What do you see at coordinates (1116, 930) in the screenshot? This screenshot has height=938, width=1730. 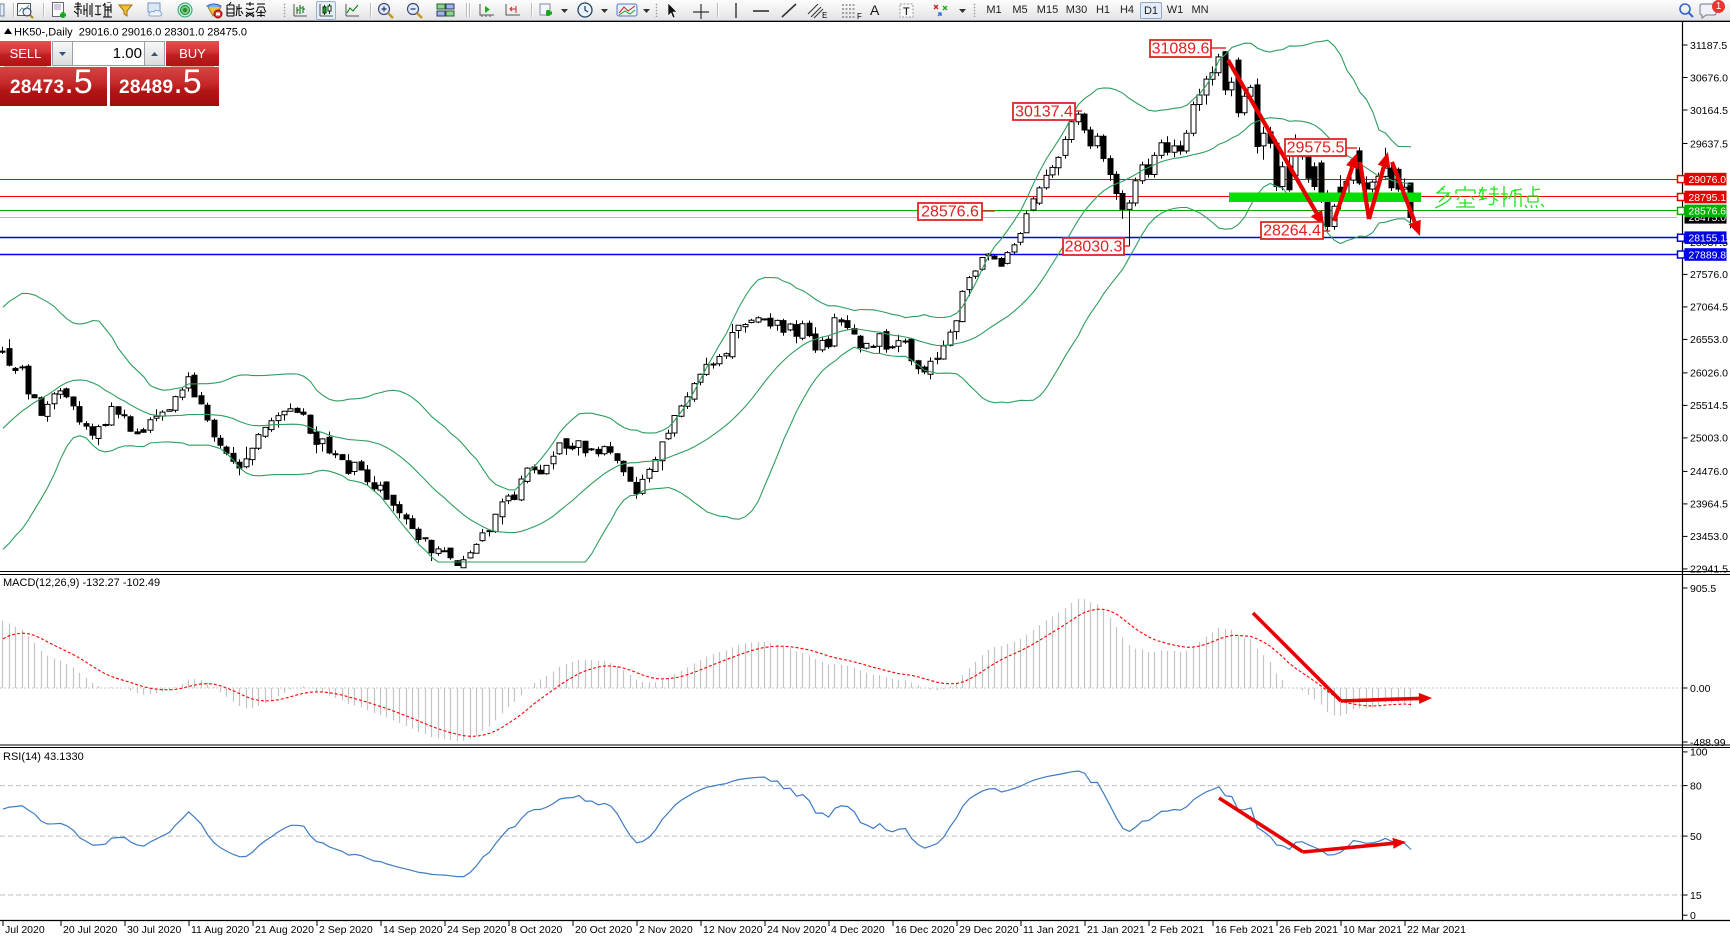 I see `svg-text: 21 Jan 2021` at bounding box center [1116, 930].